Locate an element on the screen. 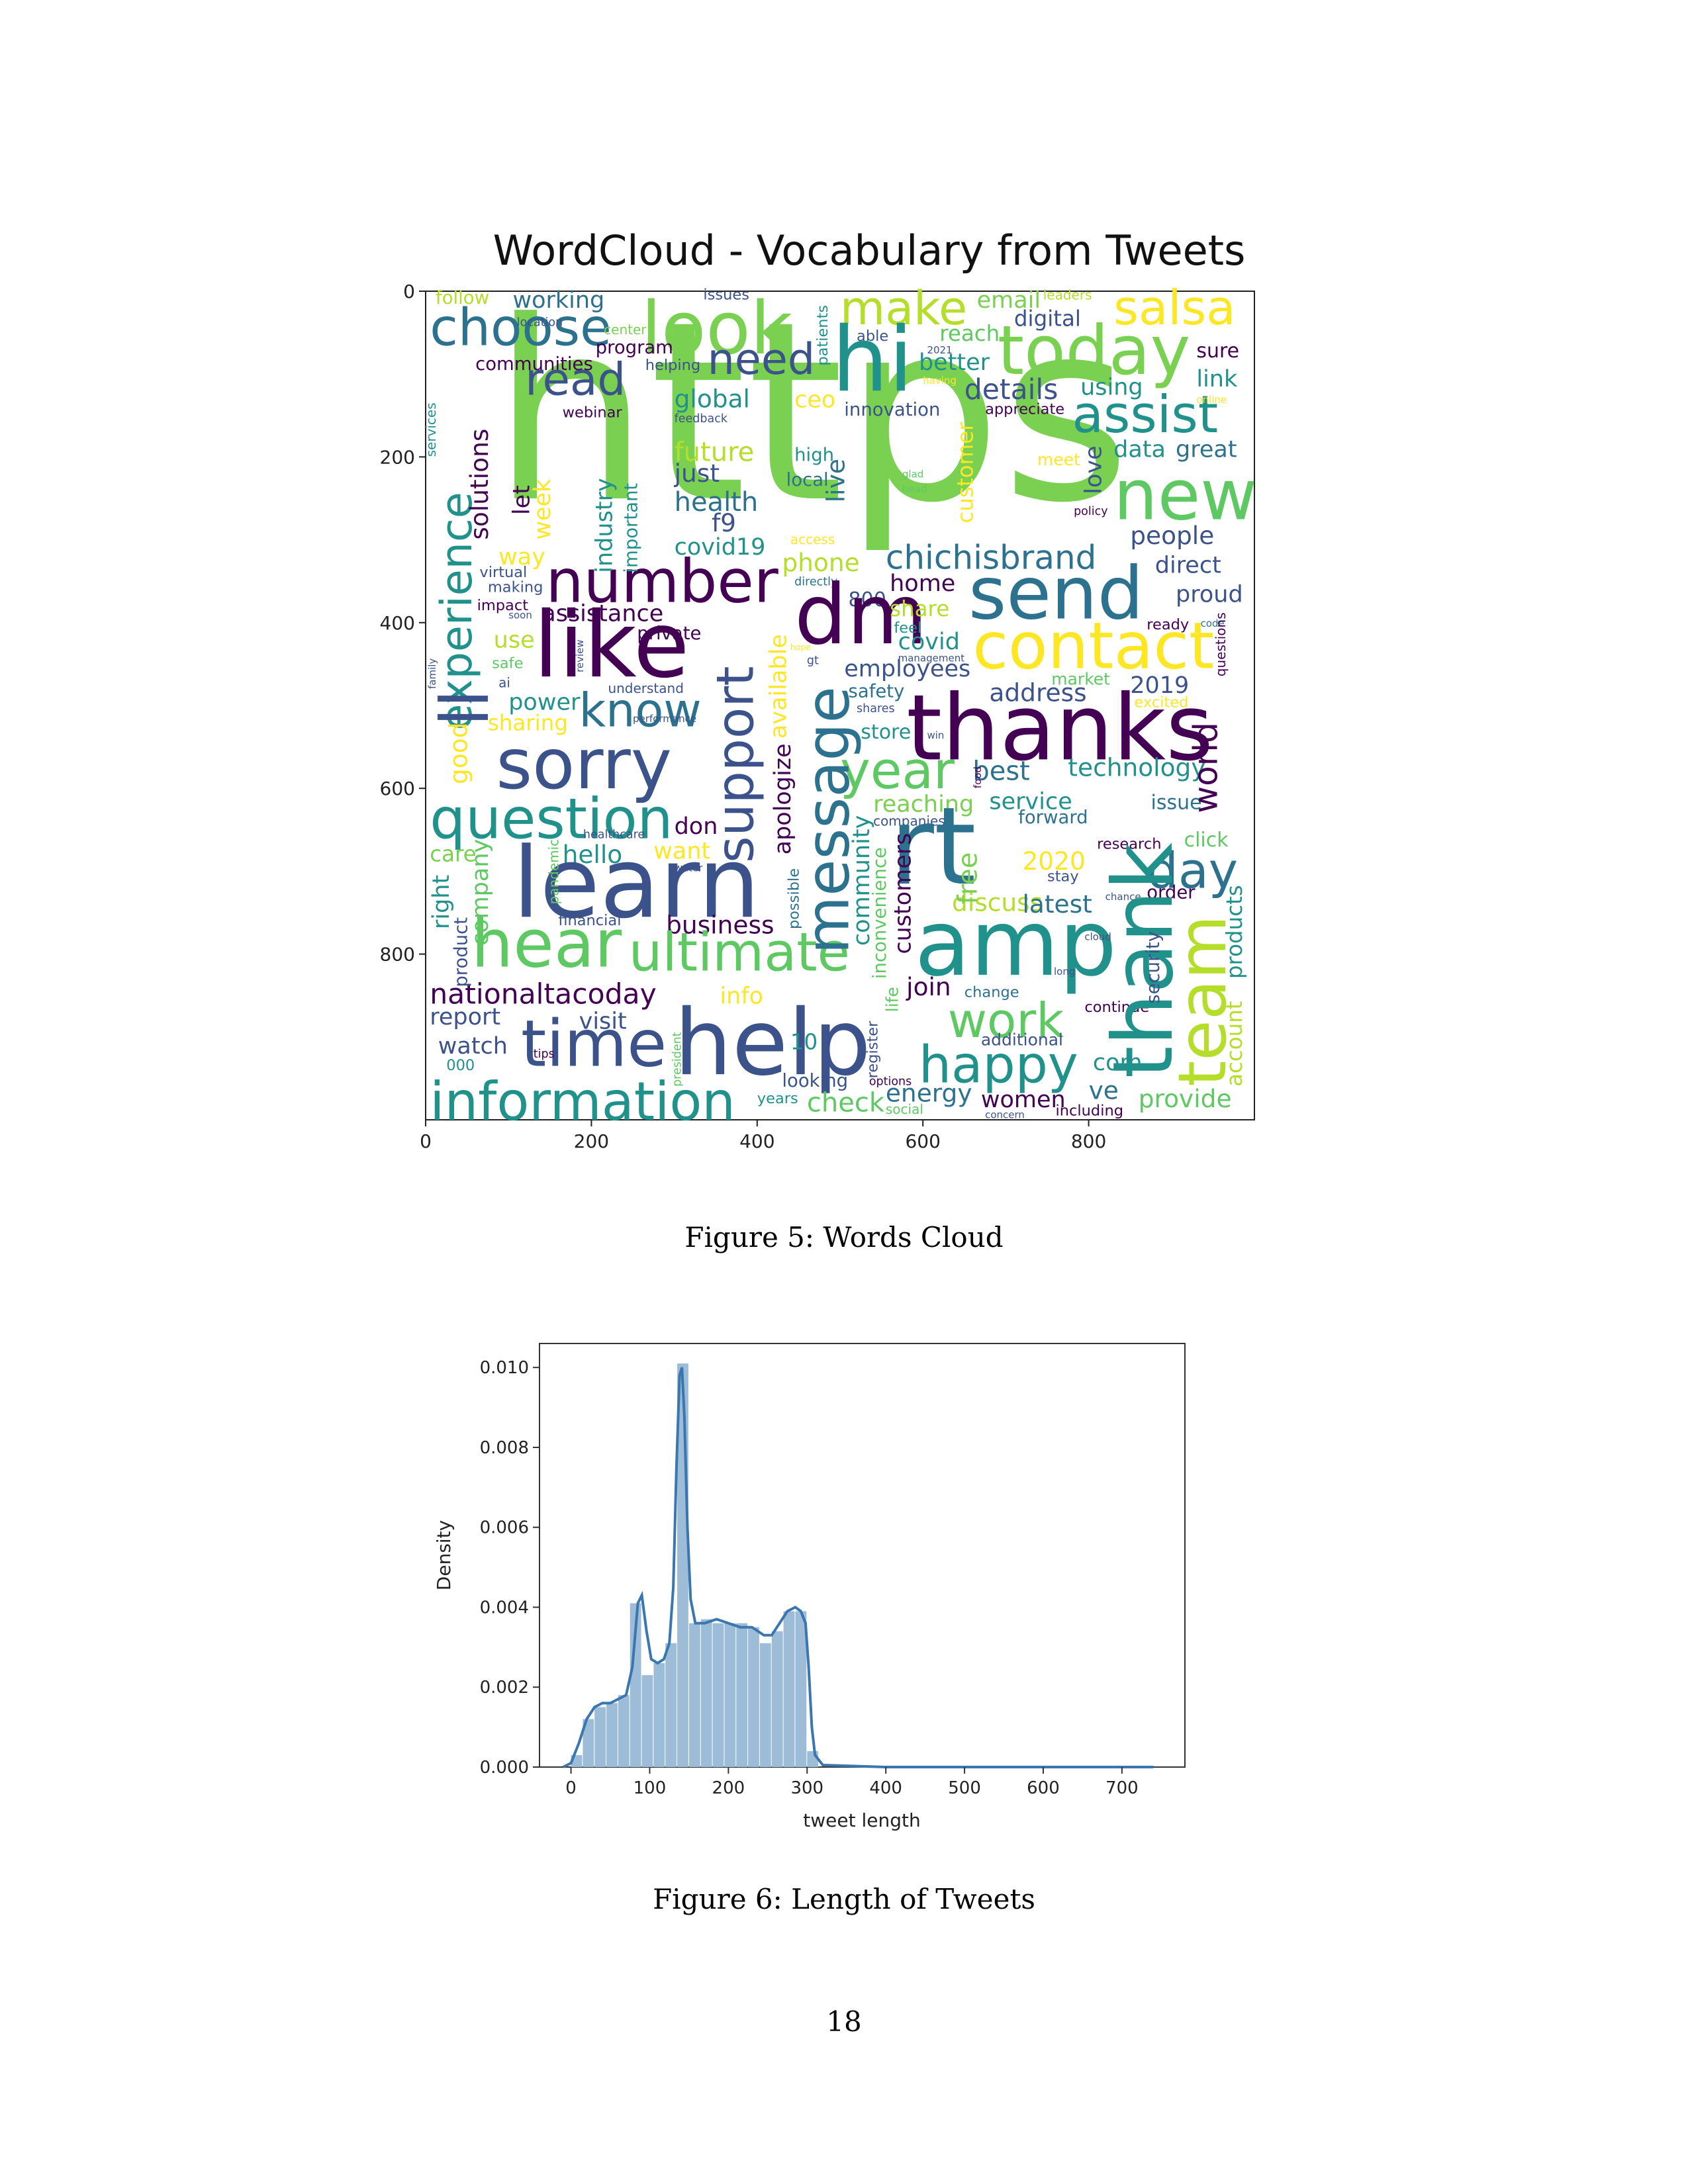 Image resolution: width=1688 pixels, height=2184 pixels. wordcloud-word-vertical: company is located at coordinates (480, 893).